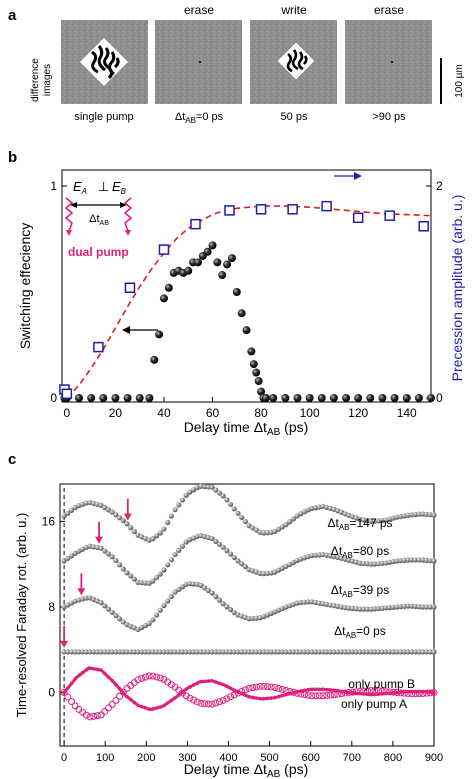 Image resolution: width=474 pixels, height=779 pixels. I want to click on inset-eb: EB, so click(119, 187).